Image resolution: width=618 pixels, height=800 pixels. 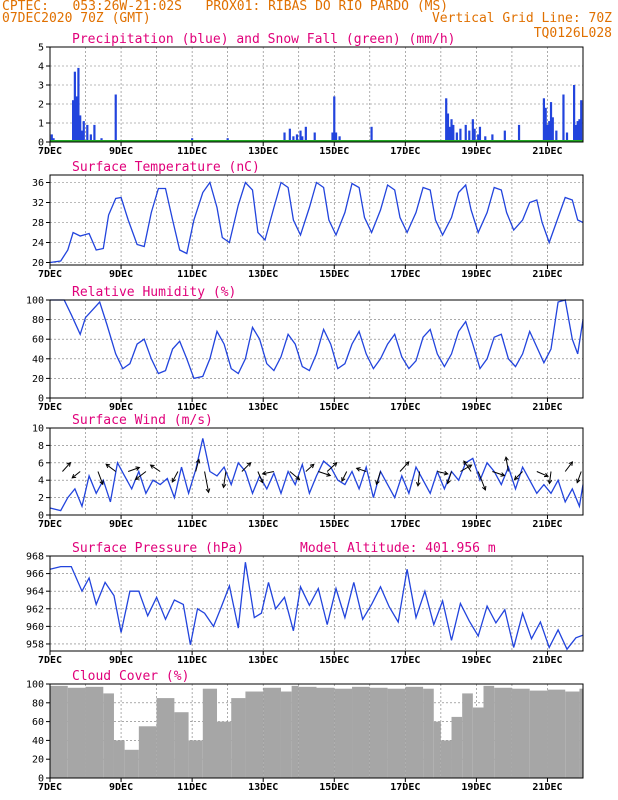 I want to click on pres-annotation: Model Altitude: 401.956 m, so click(x=398, y=548).